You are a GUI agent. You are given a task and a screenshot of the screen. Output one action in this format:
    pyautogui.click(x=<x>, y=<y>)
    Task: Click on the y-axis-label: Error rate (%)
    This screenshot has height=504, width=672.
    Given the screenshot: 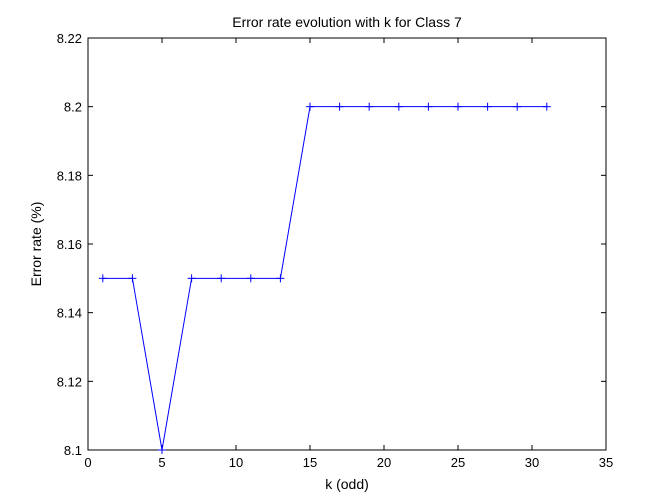 What is the action you would take?
    pyautogui.click(x=36, y=244)
    